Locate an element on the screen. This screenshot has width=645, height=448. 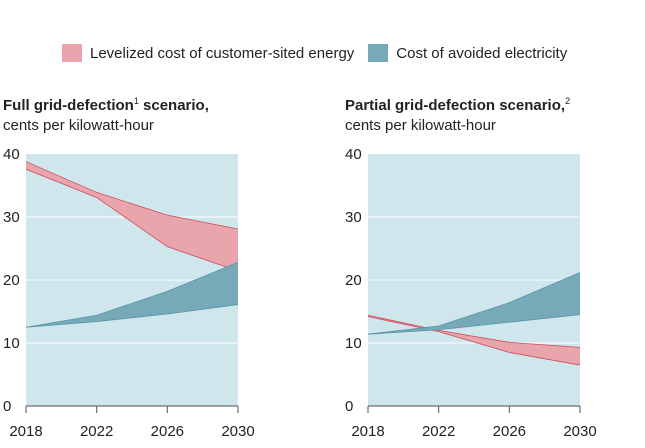
y-tick-label-full-0: 0 is located at coordinates (7, 406).